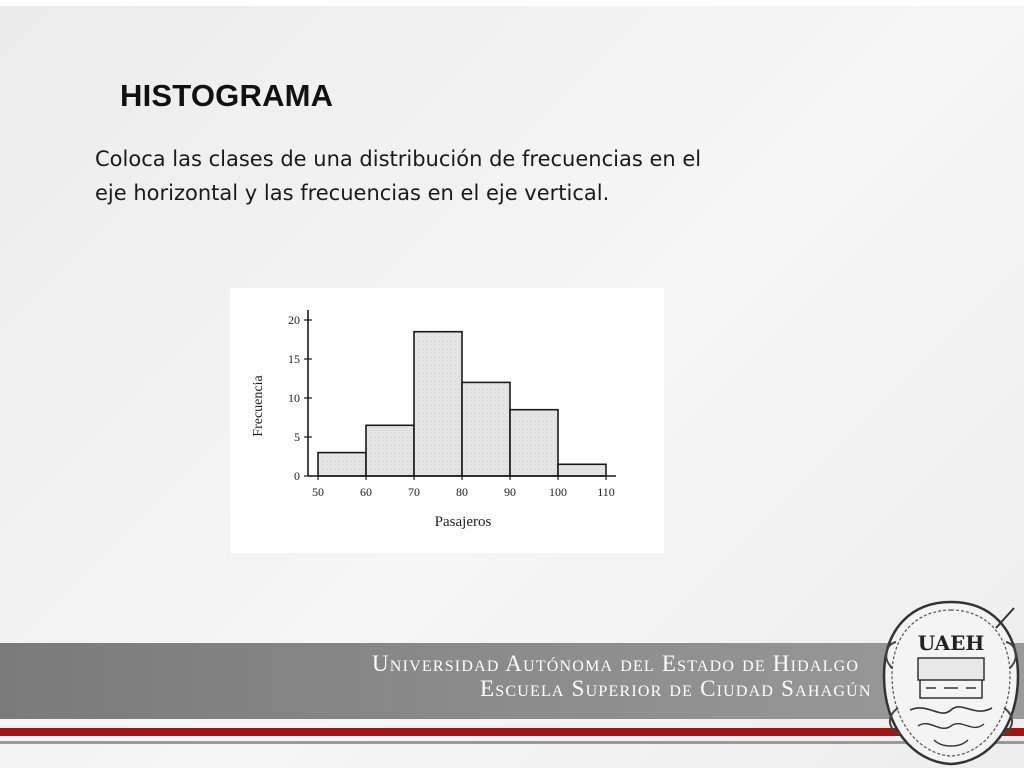 This screenshot has width=1024, height=768. Describe the element at coordinates (558, 492) in the screenshot. I see `x-tick-label: 100` at that location.